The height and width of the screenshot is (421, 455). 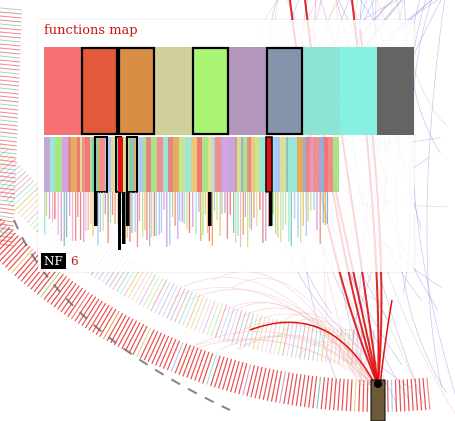 I want to click on top-level-block, so click(x=136, y=91).